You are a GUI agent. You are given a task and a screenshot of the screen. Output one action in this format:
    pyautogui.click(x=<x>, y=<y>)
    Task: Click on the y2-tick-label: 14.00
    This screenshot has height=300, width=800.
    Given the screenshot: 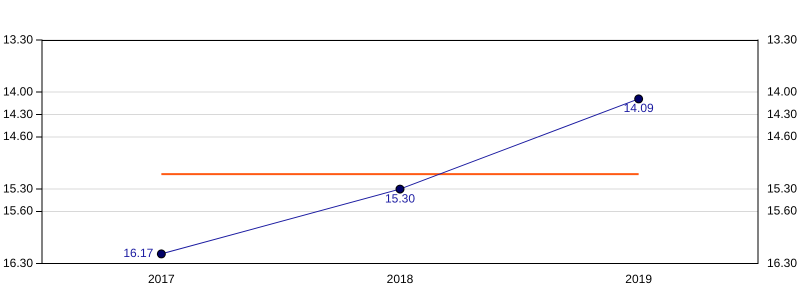 What is the action you would take?
    pyautogui.click(x=782, y=91)
    